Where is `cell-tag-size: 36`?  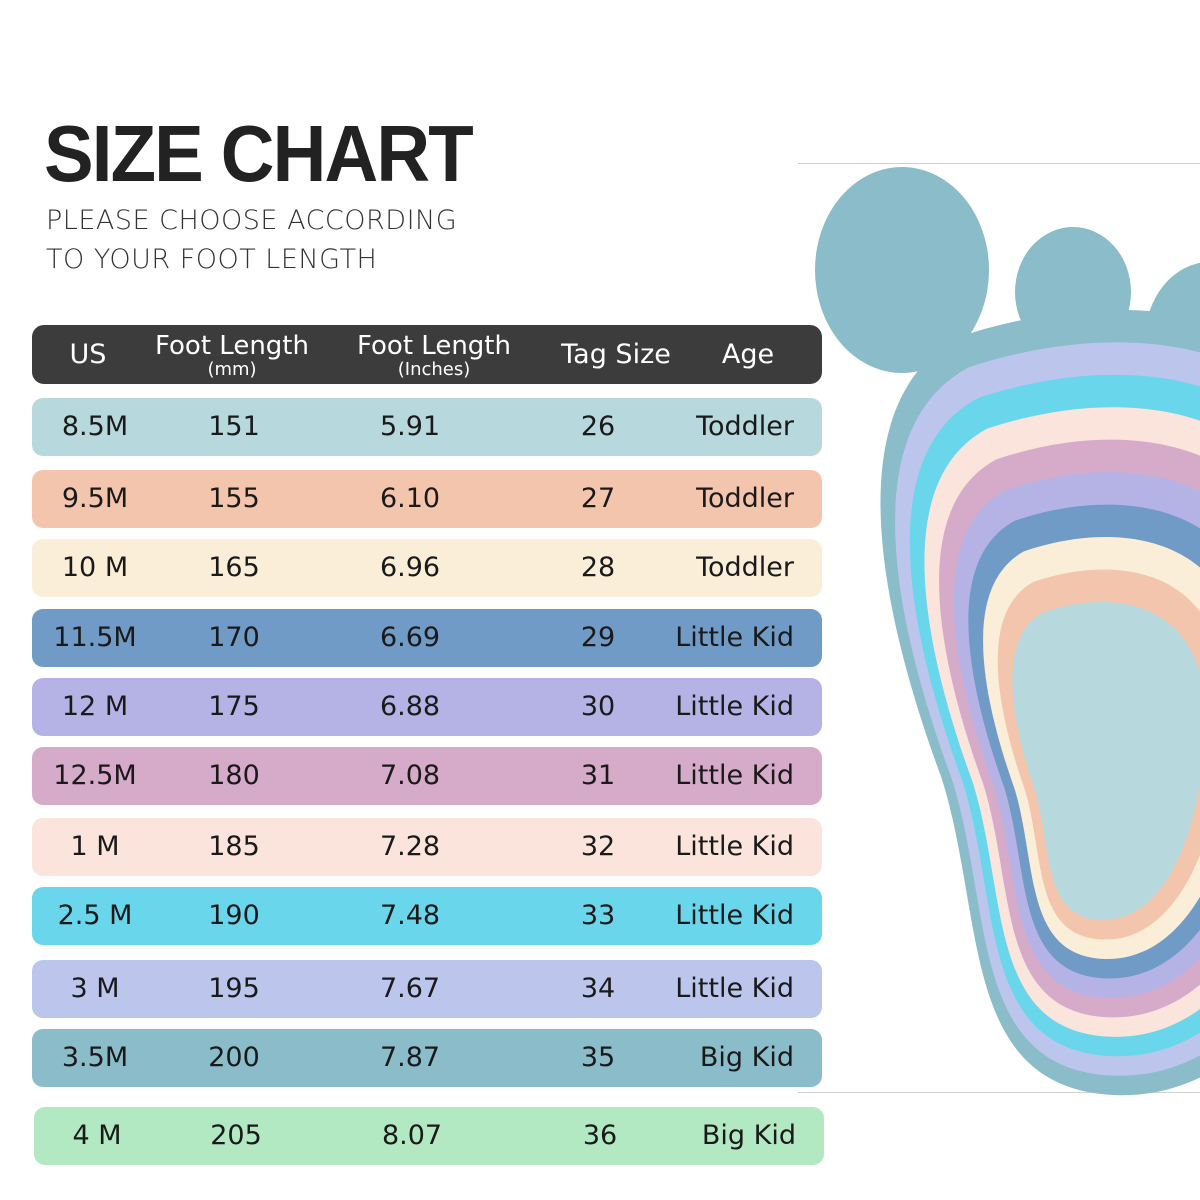
cell-tag-size: 36 is located at coordinates (600, 1135).